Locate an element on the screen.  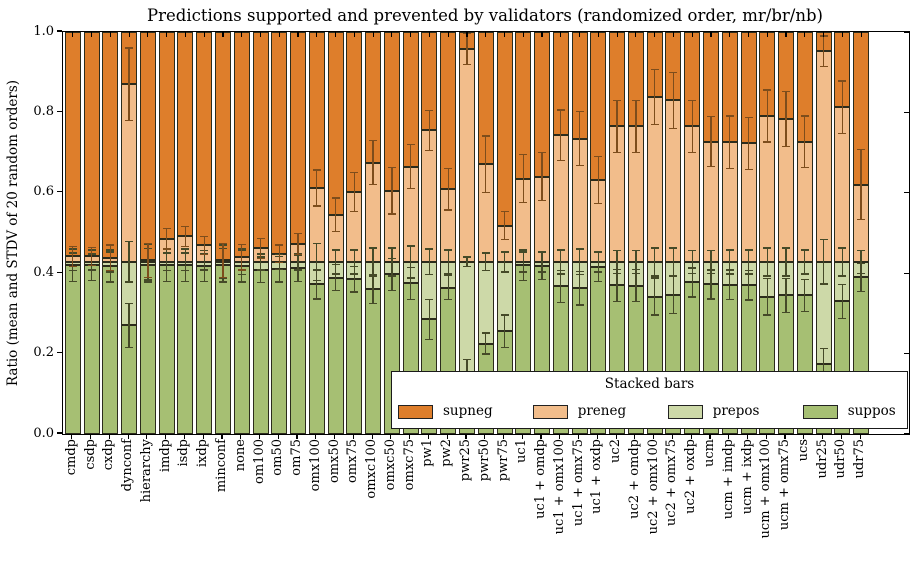
errorbar-preneg-om100-cap-bottom is located at coordinates (260, 258).